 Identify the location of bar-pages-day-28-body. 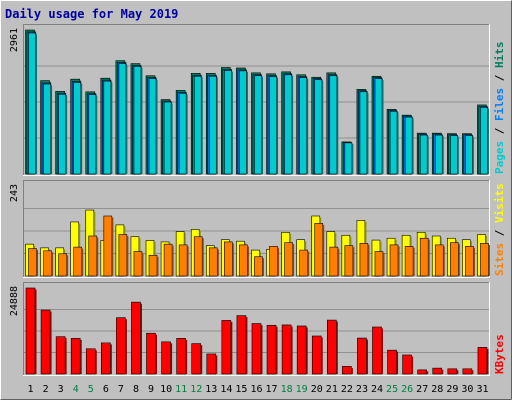
(438, 154).